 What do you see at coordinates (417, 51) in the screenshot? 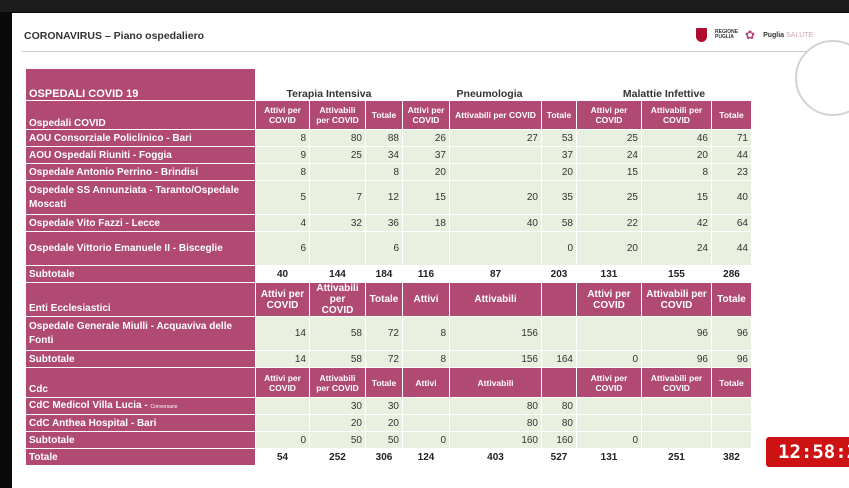
I see `title-divider` at bounding box center [417, 51].